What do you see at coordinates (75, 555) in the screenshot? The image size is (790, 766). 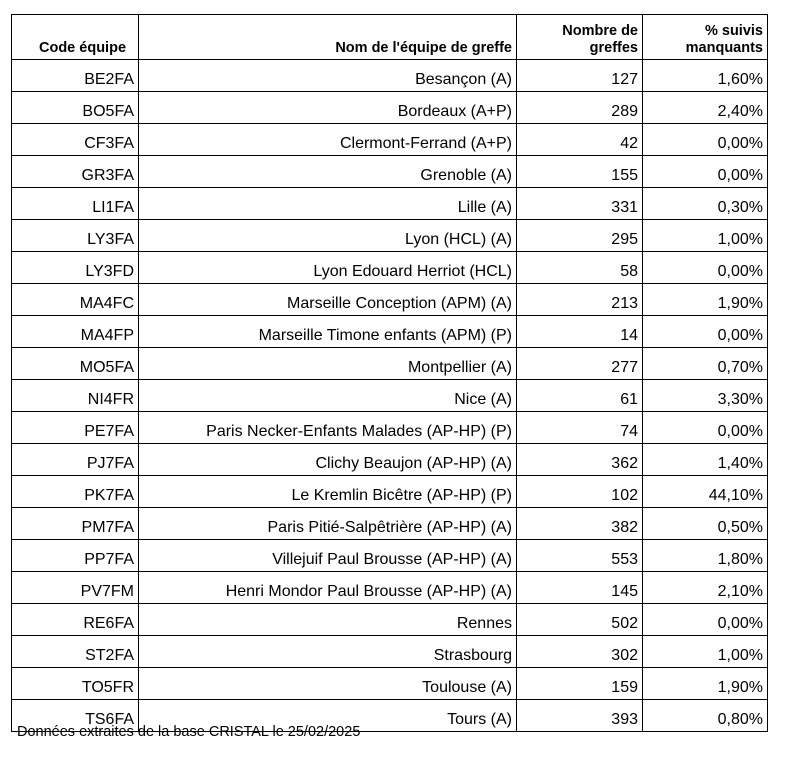 I see `cell-code: PP7FA` at bounding box center [75, 555].